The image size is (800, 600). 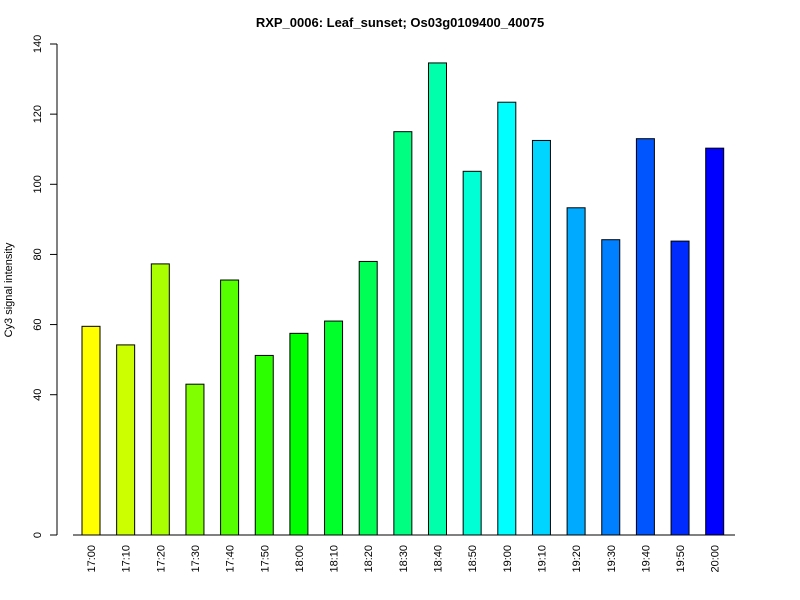 What do you see at coordinates (265, 559) in the screenshot?
I see `x-tick-label: 17:50` at bounding box center [265, 559].